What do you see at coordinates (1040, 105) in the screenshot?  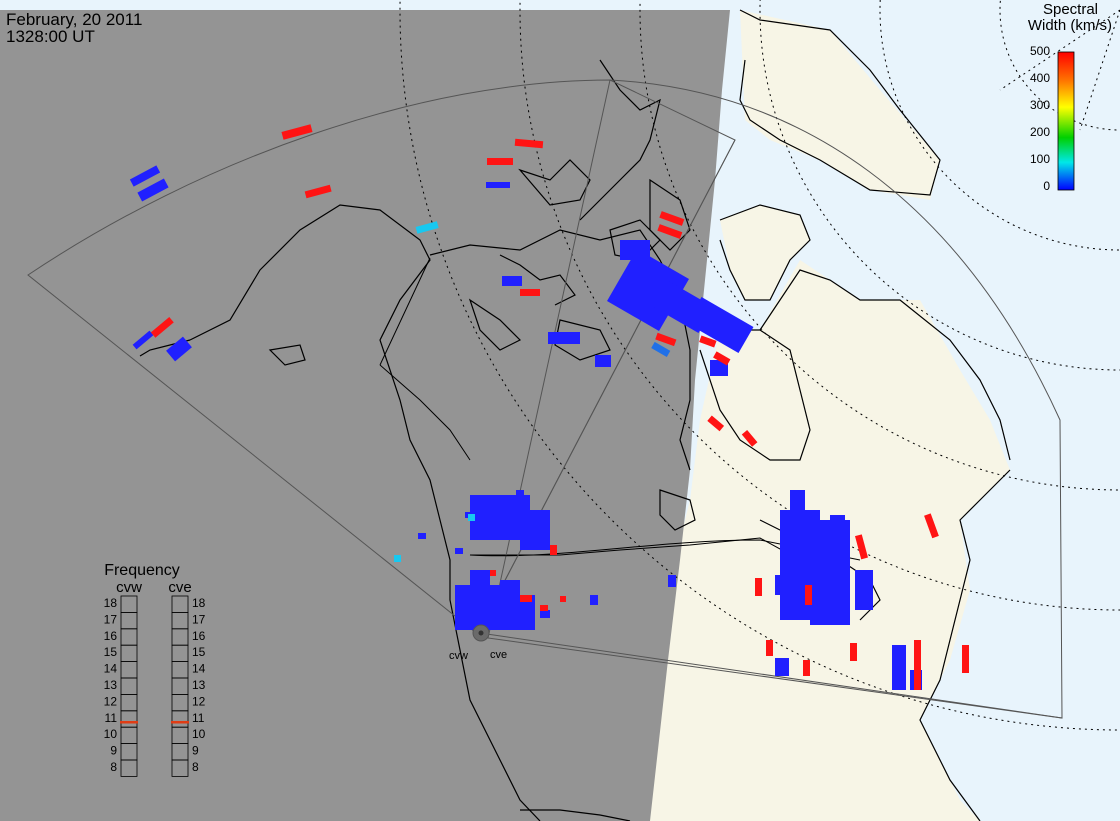 I see `colorbar-tick: 300` at bounding box center [1040, 105].